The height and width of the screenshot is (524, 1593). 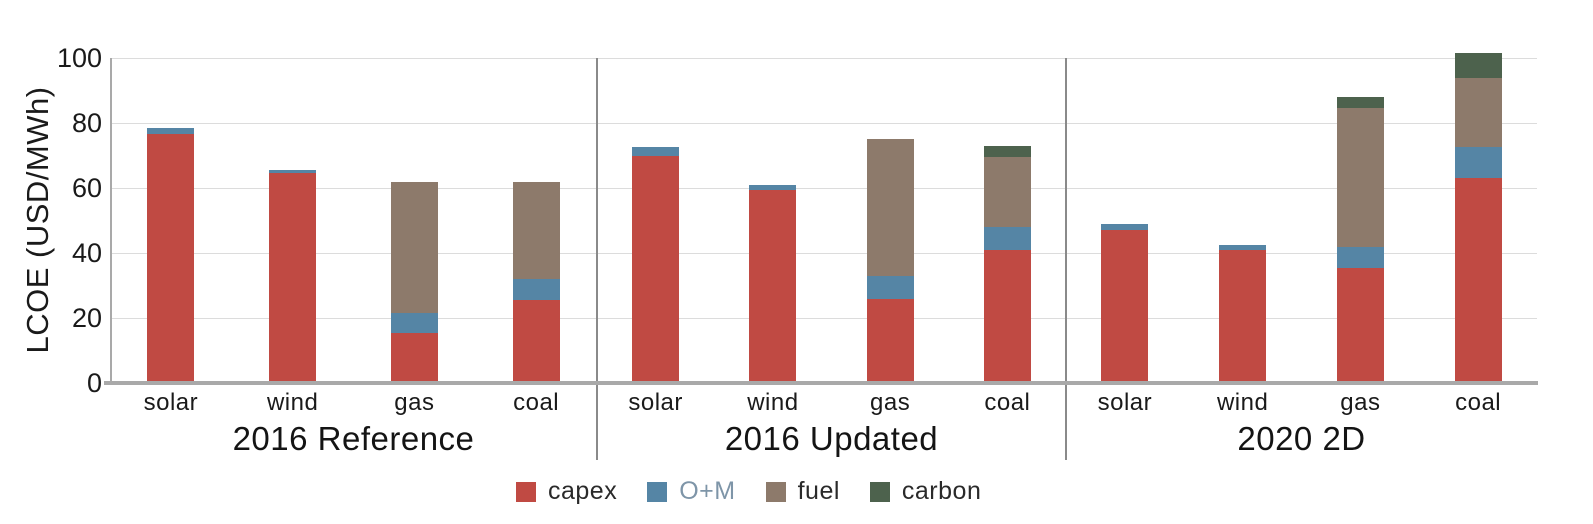 I want to click on legend-label: fuel, so click(x=818, y=491).